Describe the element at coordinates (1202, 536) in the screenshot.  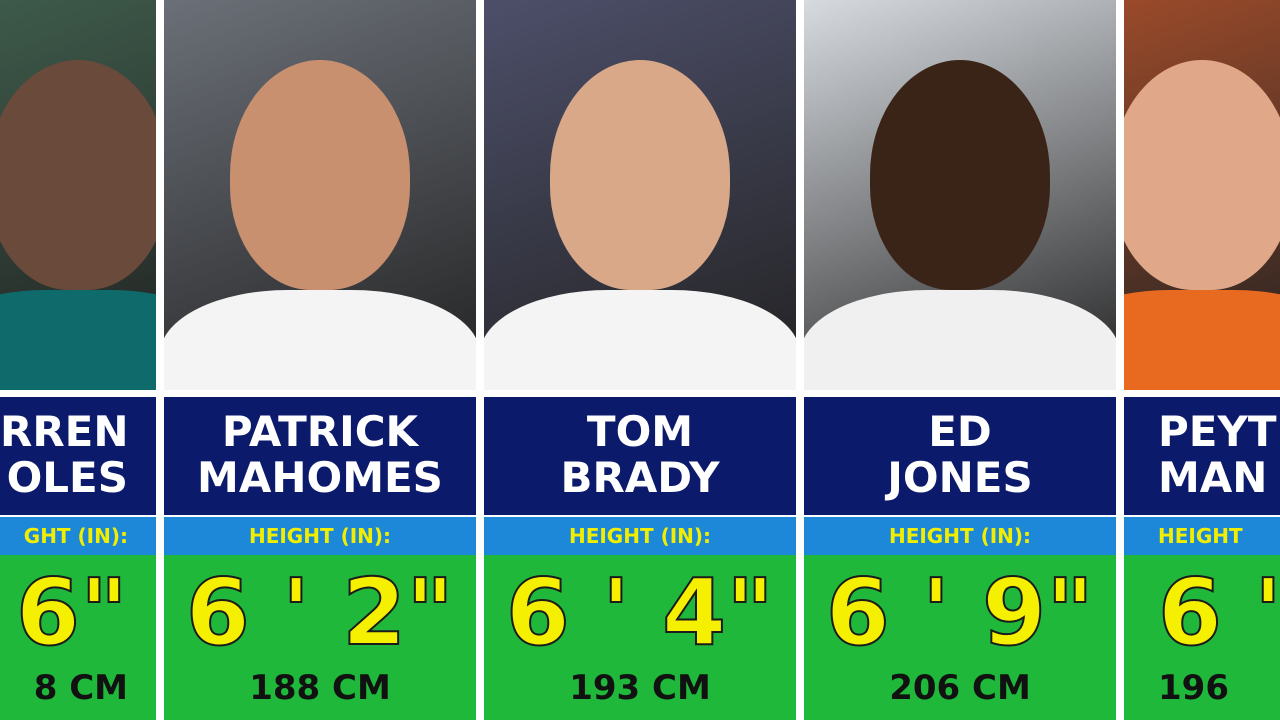
I see `height-label: HEIGHT` at that location.